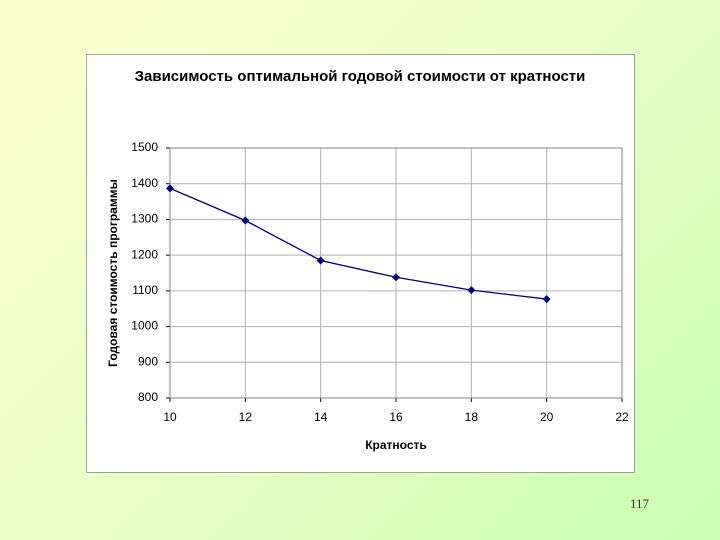 The height and width of the screenshot is (540, 720). Describe the element at coordinates (113, 273) in the screenshot. I see `y-axis-label: Годовая стоимость программы` at that location.